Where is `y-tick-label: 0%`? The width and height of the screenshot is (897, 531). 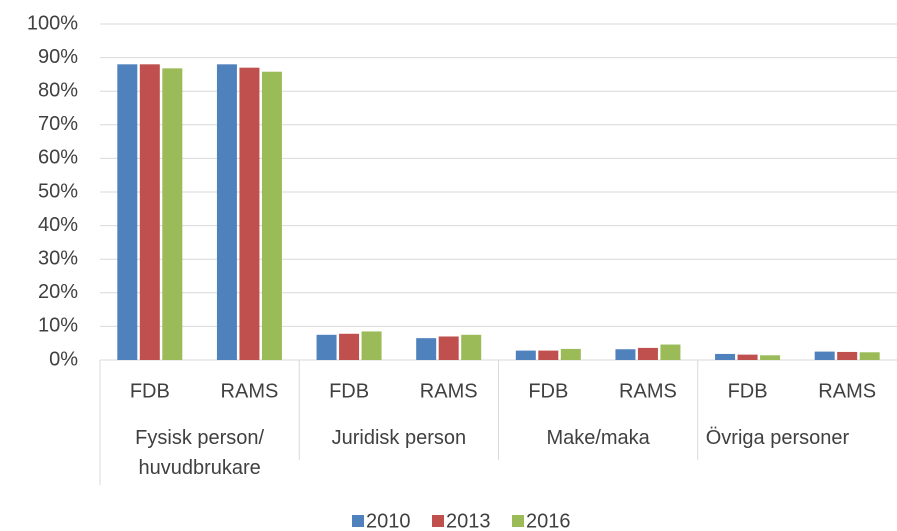 y-tick-label: 0% is located at coordinates (63, 359).